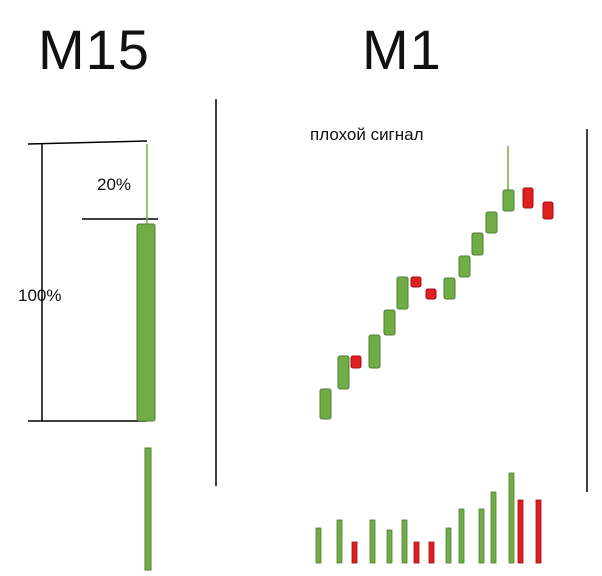 The width and height of the screenshot is (602, 576). Describe the element at coordinates (40, 295) in the screenshot. I see `full-percent-label: 100%` at that location.